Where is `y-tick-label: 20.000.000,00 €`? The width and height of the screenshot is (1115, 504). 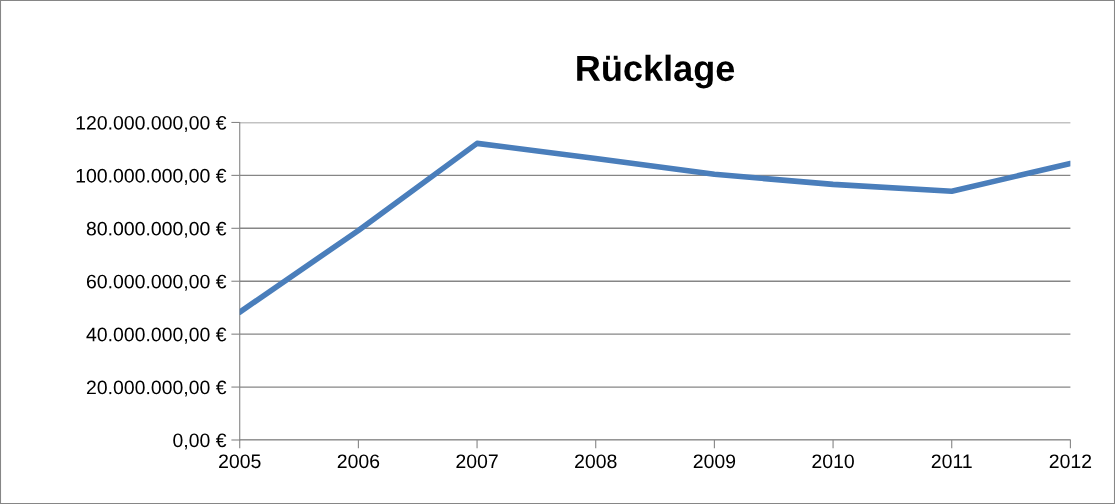 y-tick-label: 20.000.000,00 € is located at coordinates (156, 388).